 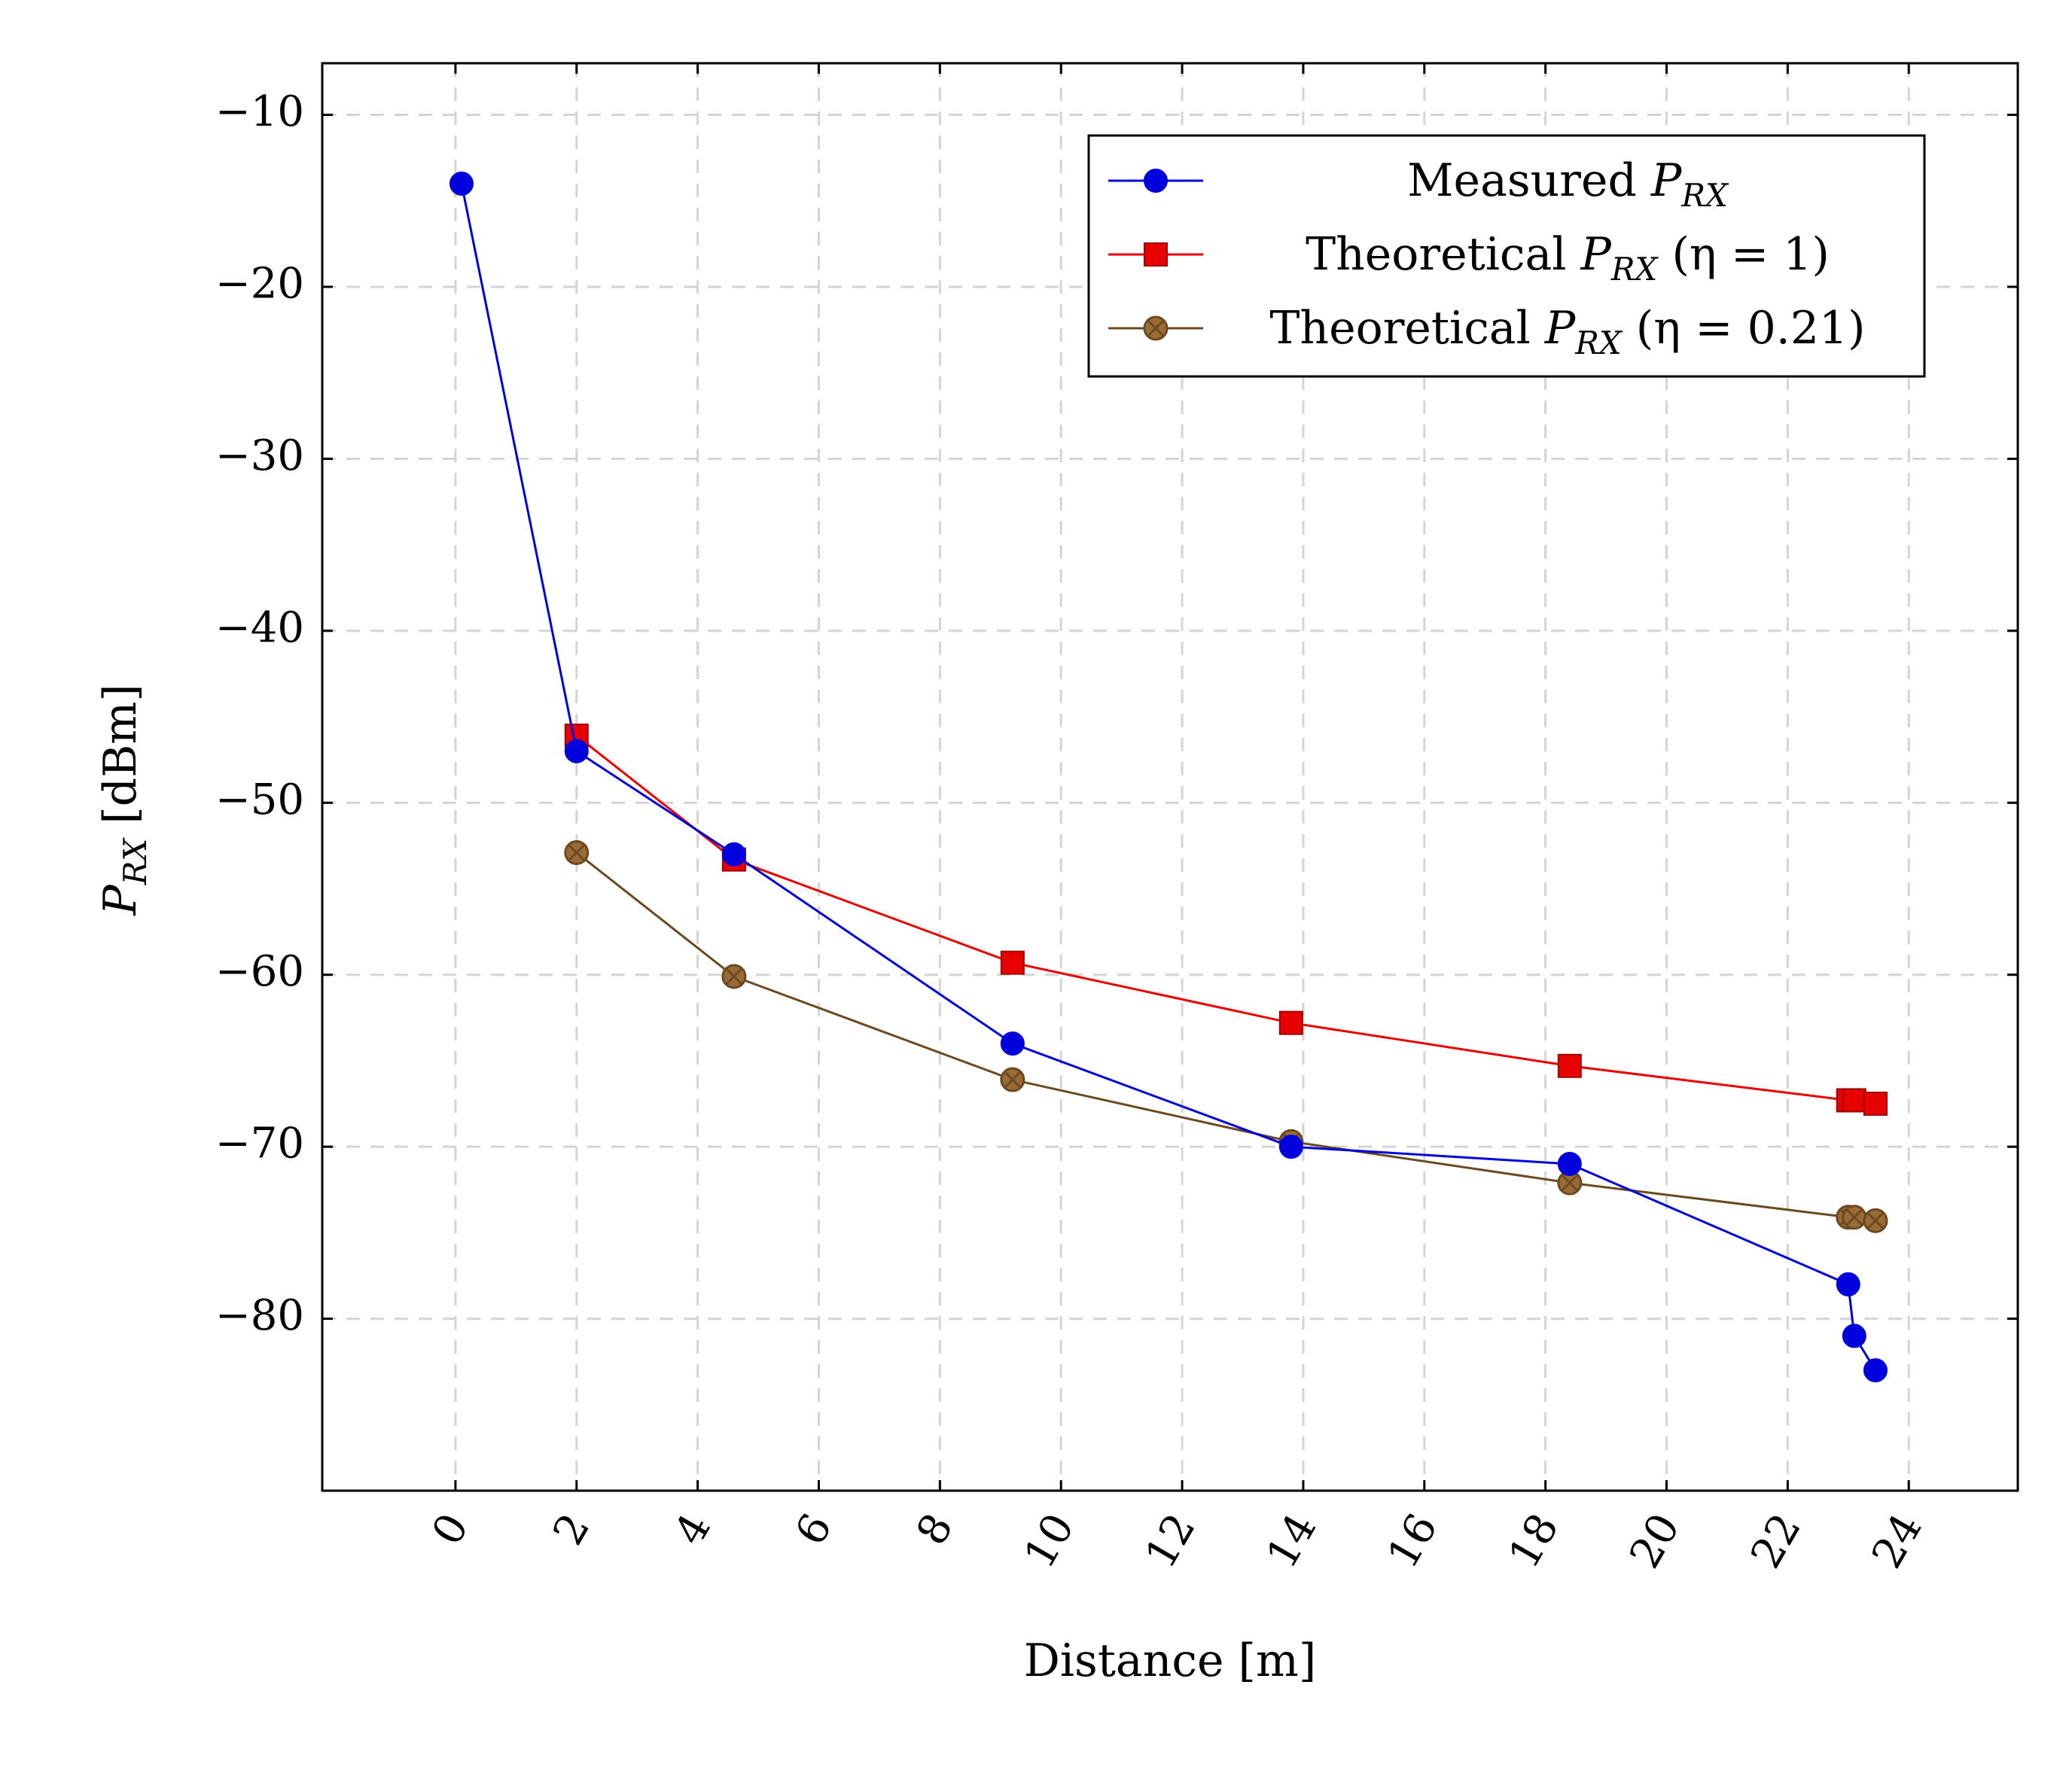 I want to click on x-tick-label: 0, so click(x=451, y=1529).